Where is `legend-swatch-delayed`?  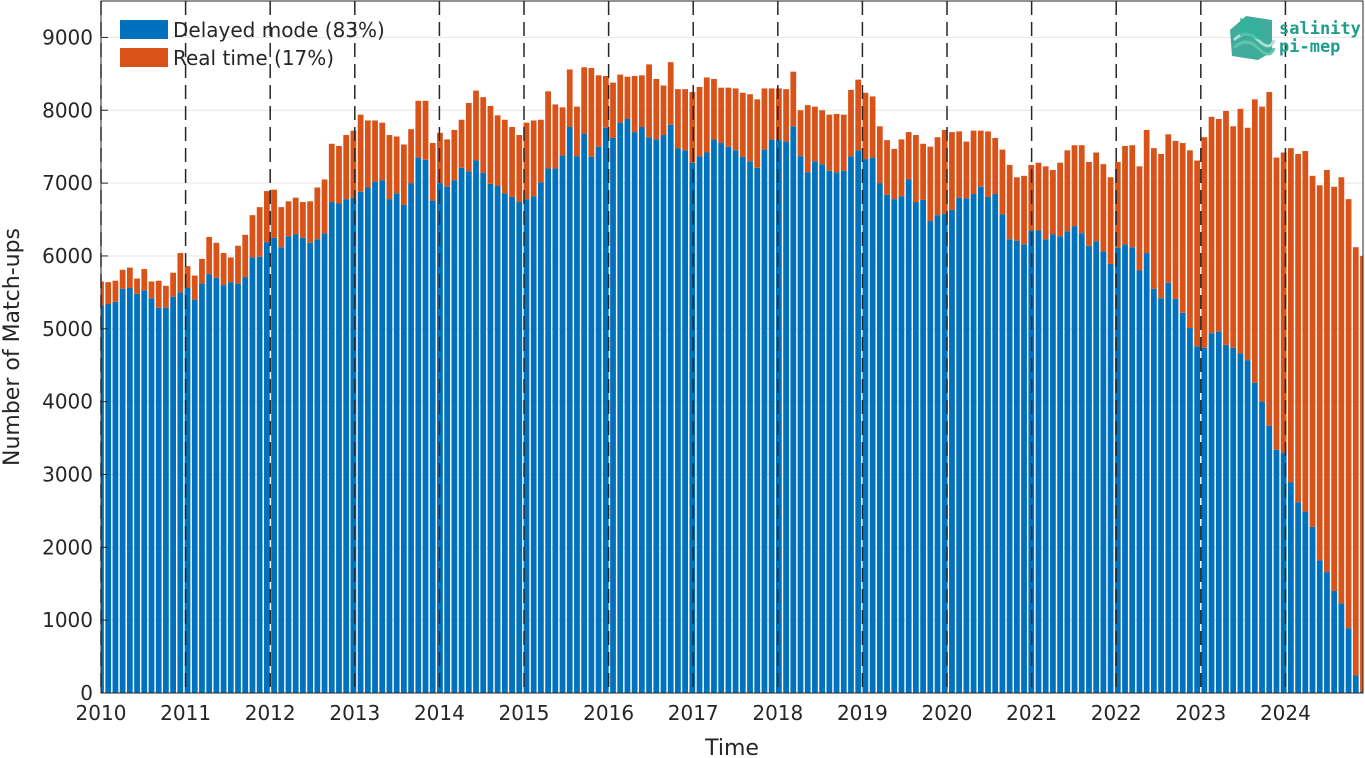 legend-swatch-delayed is located at coordinates (144, 29).